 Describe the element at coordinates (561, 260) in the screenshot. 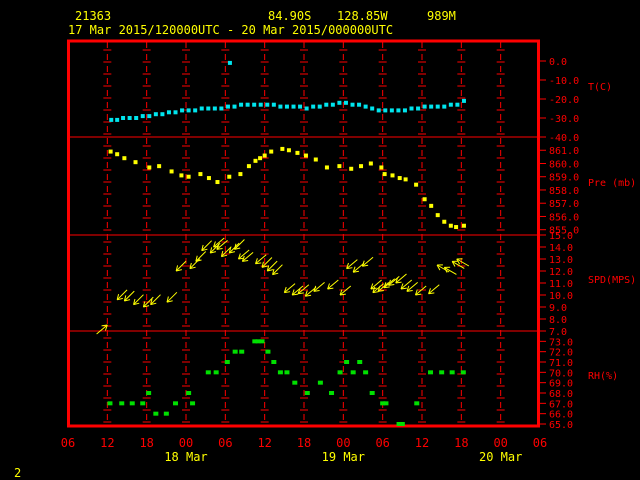

I see `y-tick-label: 13.0` at that location.